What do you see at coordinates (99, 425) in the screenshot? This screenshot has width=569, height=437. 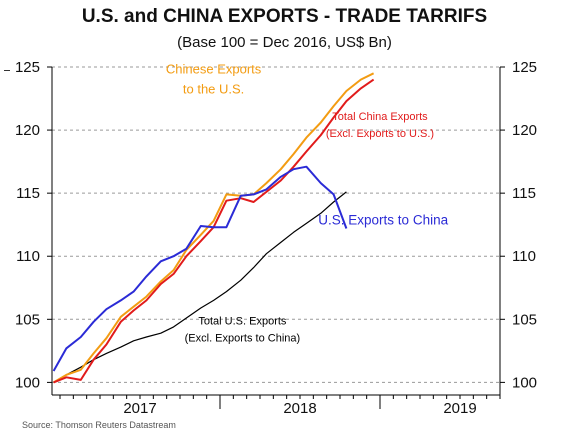 I see `chart-source: Source: Thomson Reuters Datastream` at bounding box center [99, 425].